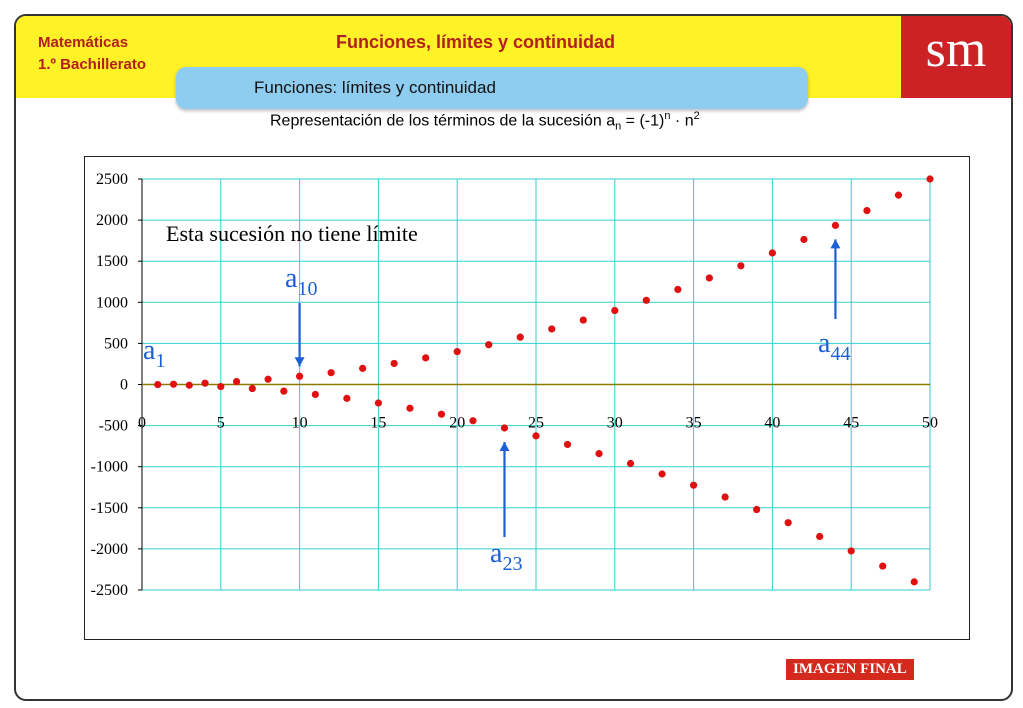 The height and width of the screenshot is (708, 1023). I want to click on y-tick-label: -2500, so click(109, 590).